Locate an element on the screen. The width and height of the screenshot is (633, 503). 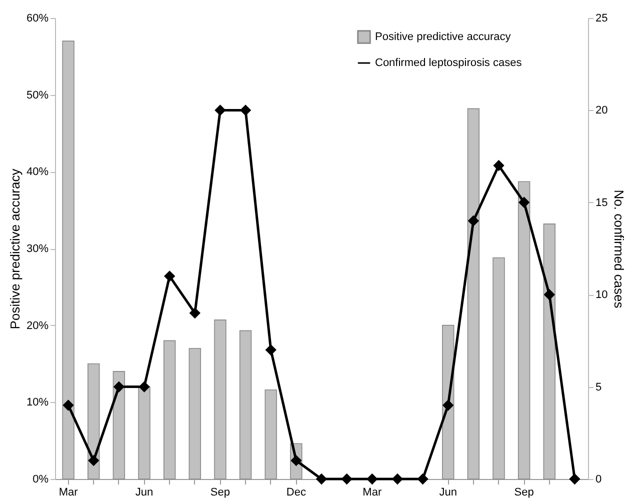
y-axis-title: Positive predictive accuracy is located at coordinates (14, 249).